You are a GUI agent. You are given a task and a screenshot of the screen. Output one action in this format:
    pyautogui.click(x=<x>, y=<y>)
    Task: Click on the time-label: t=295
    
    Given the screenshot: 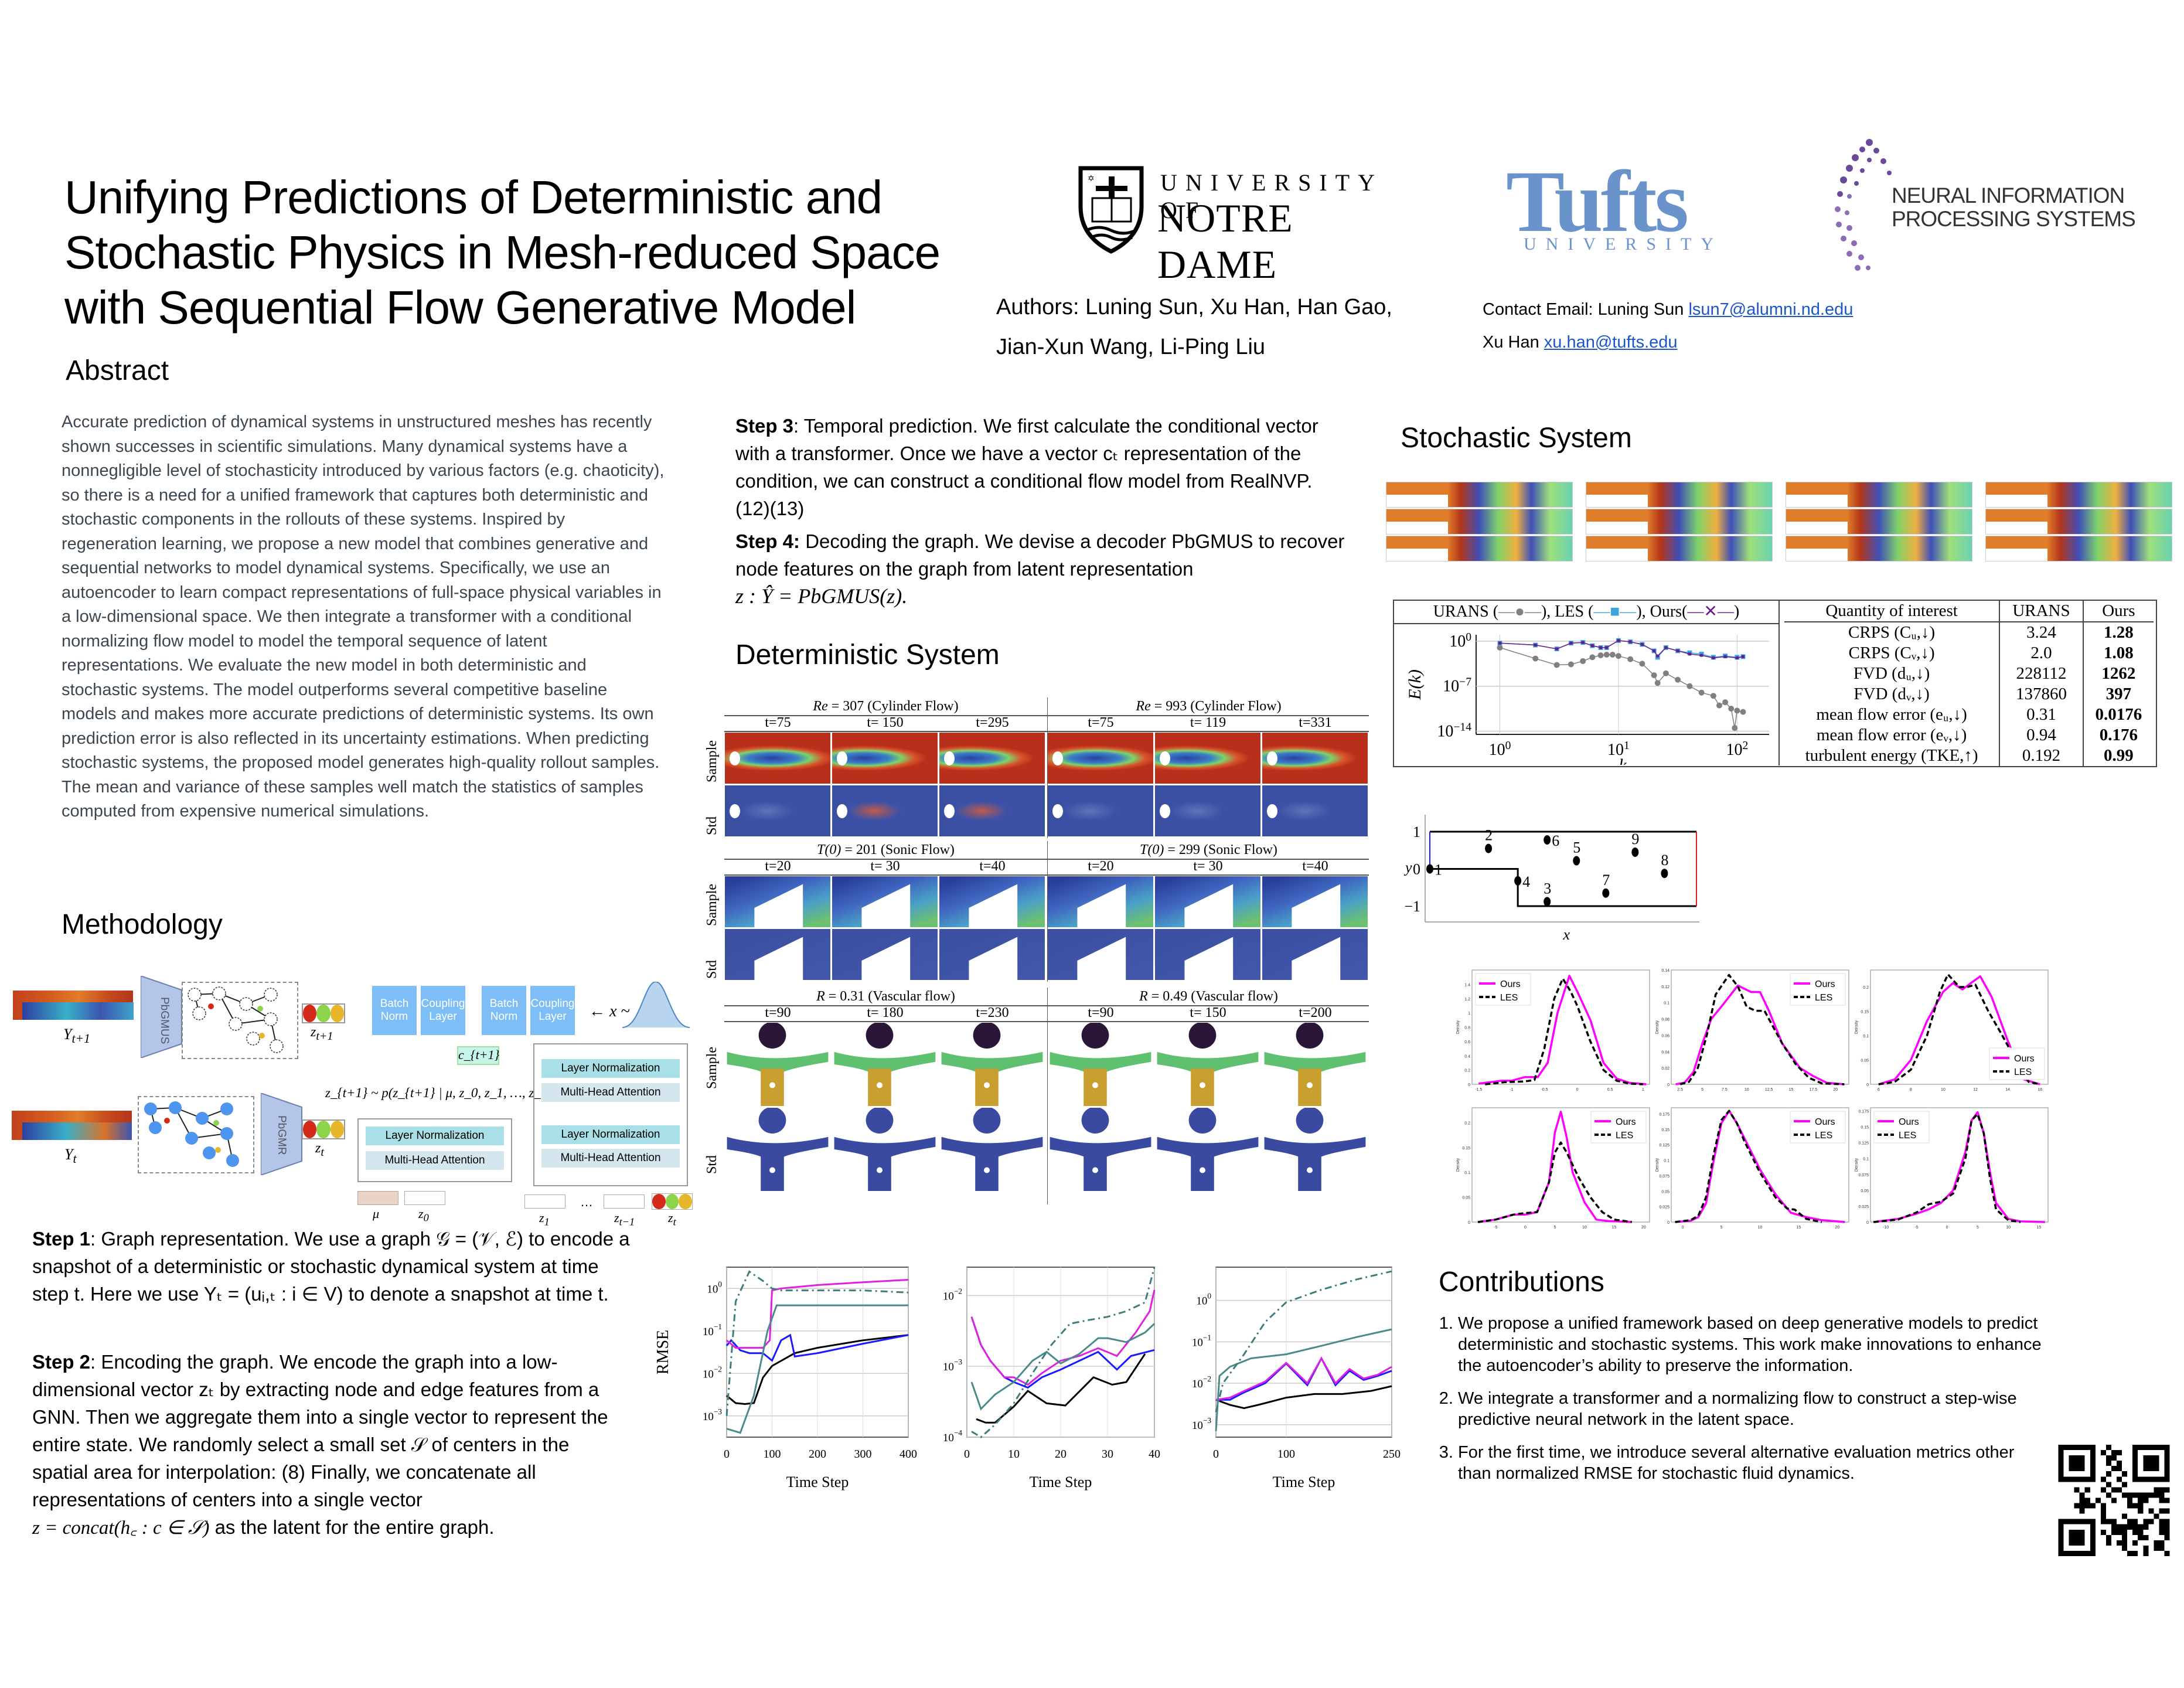 What is the action you would take?
    pyautogui.click(x=992, y=722)
    